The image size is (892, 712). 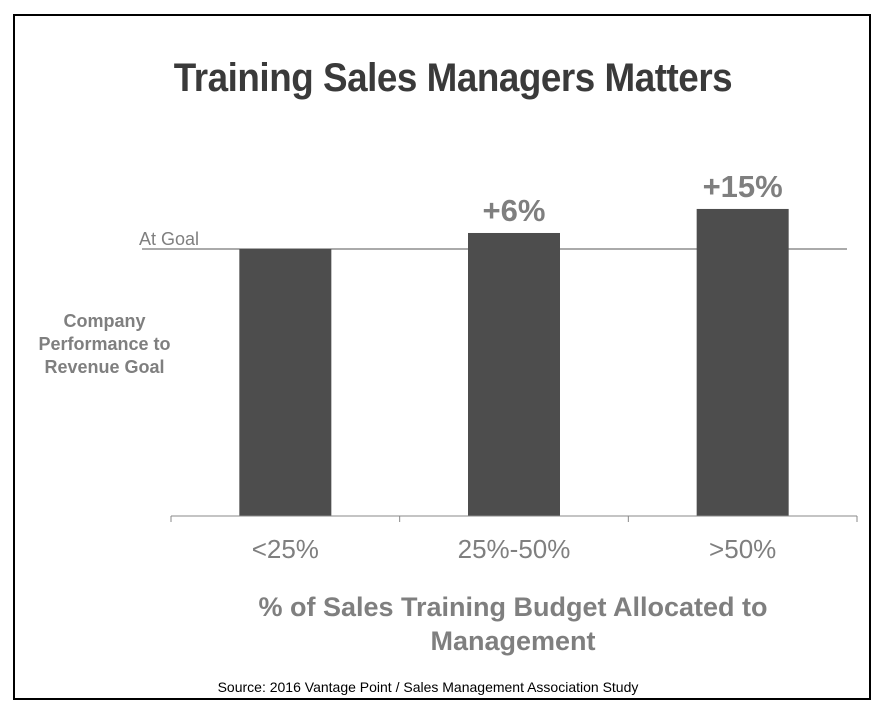 I want to click on data-label: +6%, so click(x=514, y=210).